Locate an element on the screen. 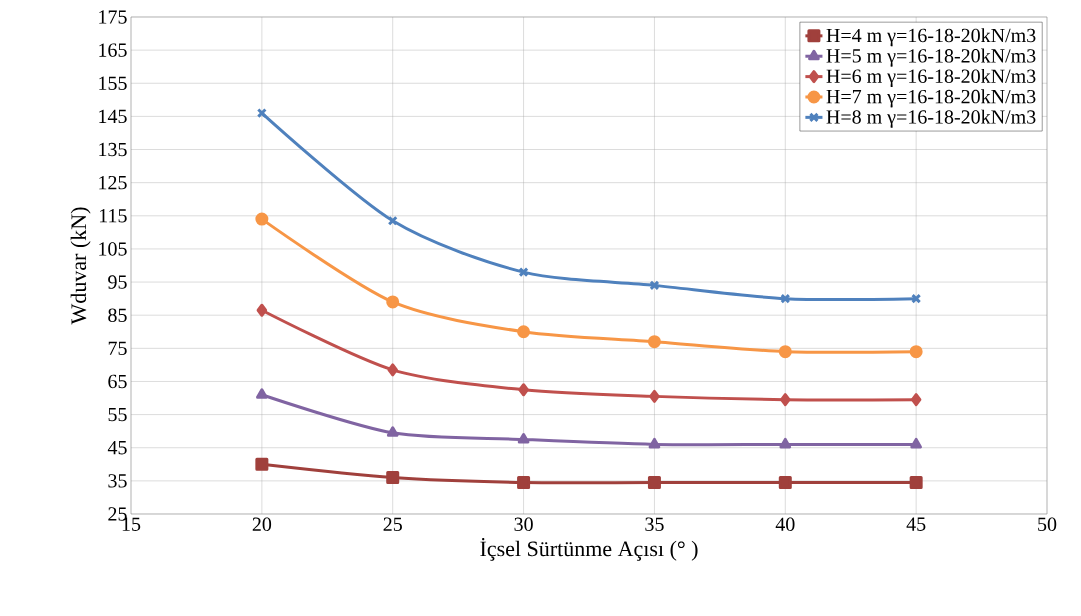 The height and width of the screenshot is (616, 1081). x-tick-label: 20 is located at coordinates (262, 524).